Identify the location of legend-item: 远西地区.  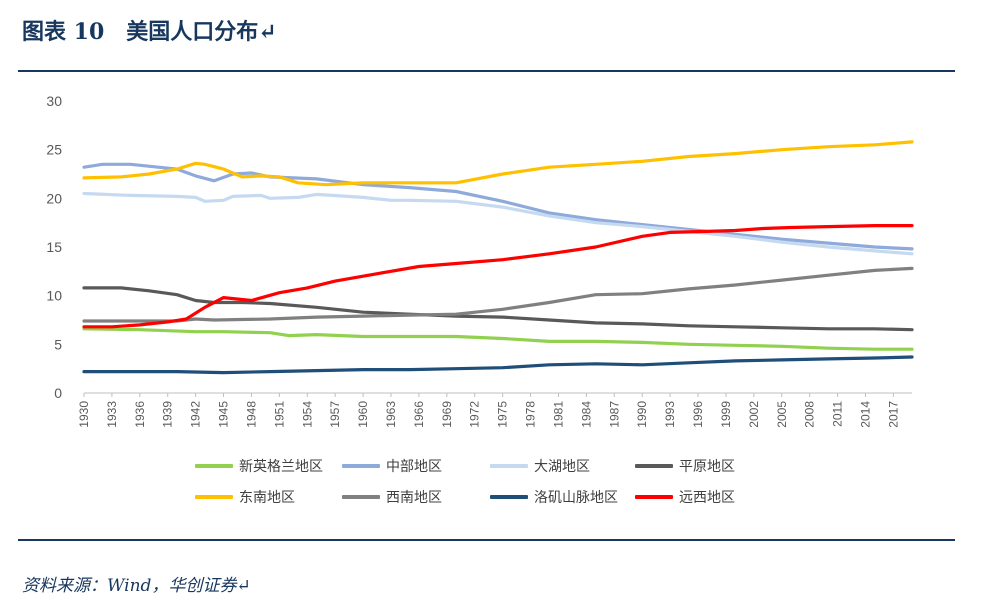
(685, 497).